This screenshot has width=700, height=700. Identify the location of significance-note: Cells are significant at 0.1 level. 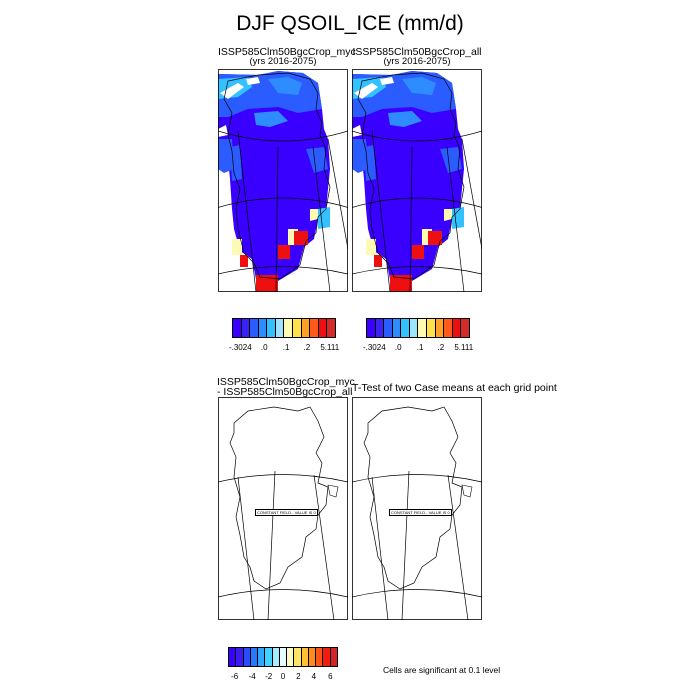
(442, 670).